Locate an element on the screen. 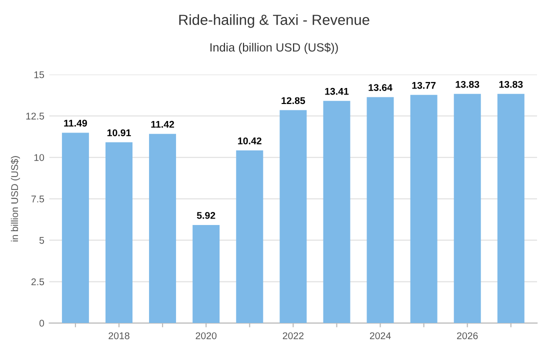 This screenshot has height=355, width=548. x-tick-label: 2018 is located at coordinates (119, 336).